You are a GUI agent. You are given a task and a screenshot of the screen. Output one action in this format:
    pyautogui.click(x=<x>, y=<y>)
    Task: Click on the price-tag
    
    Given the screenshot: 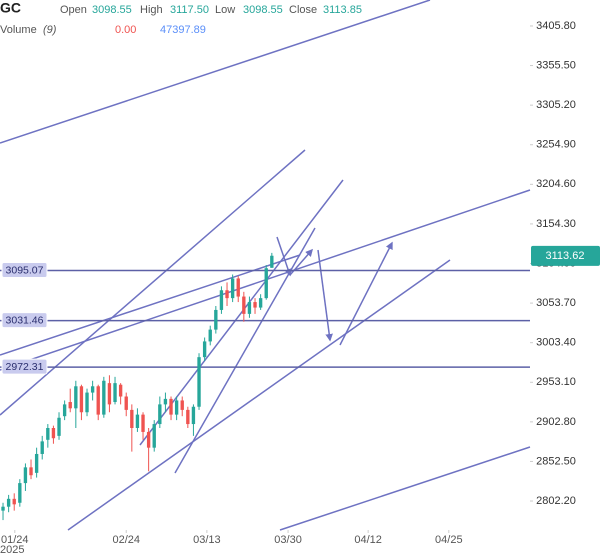 What is the action you would take?
    pyautogui.click(x=565, y=255)
    